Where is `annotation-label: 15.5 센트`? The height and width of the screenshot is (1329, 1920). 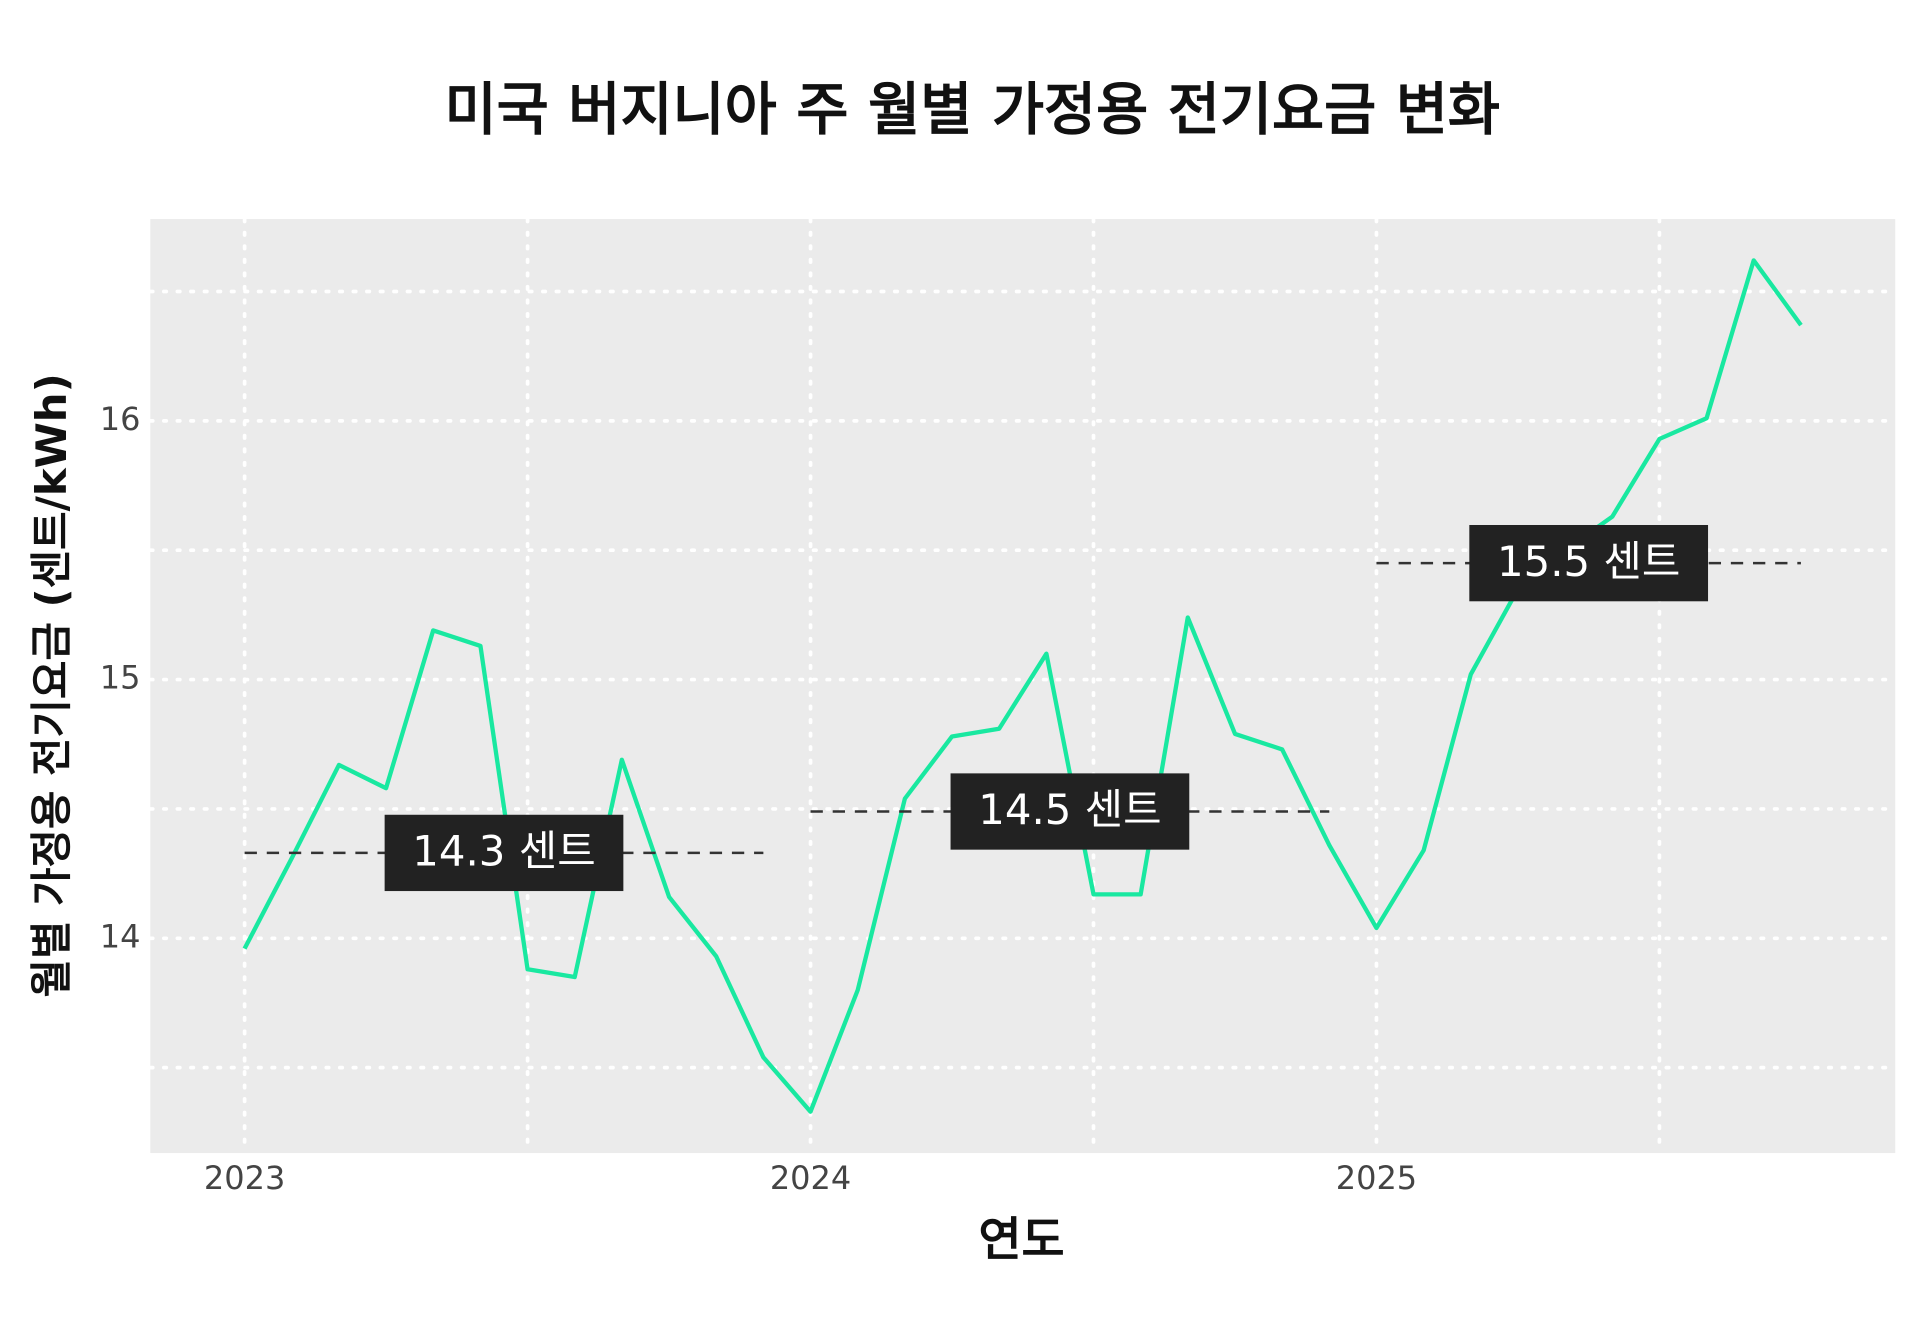
annotation-label: 15.5 센트 is located at coordinates (1589, 563).